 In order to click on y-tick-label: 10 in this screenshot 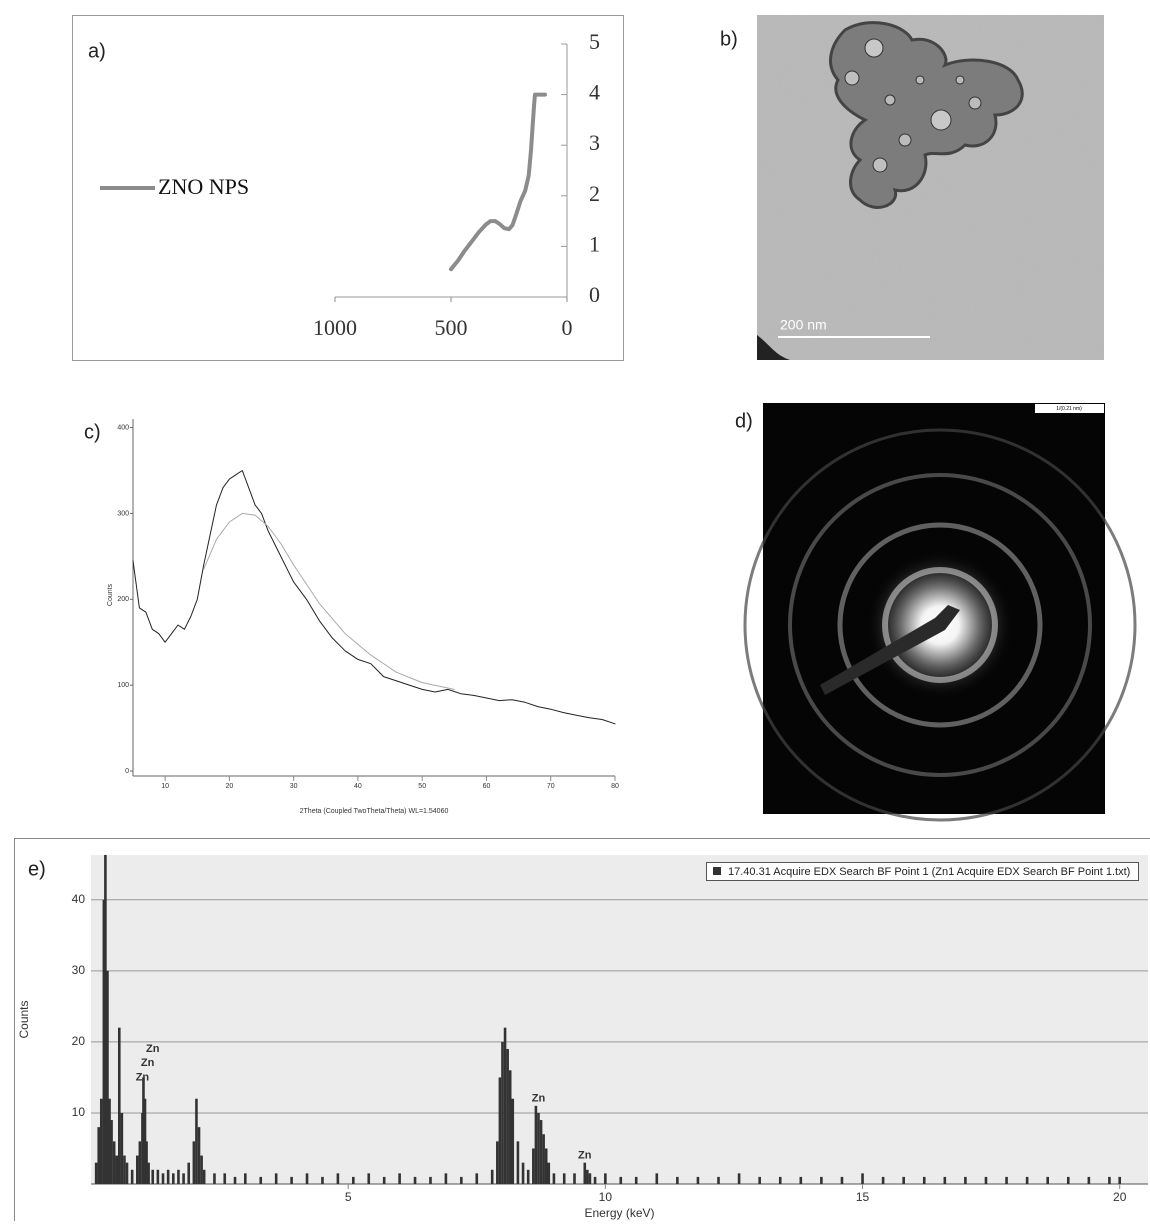, I will do `click(79, 1112)`.